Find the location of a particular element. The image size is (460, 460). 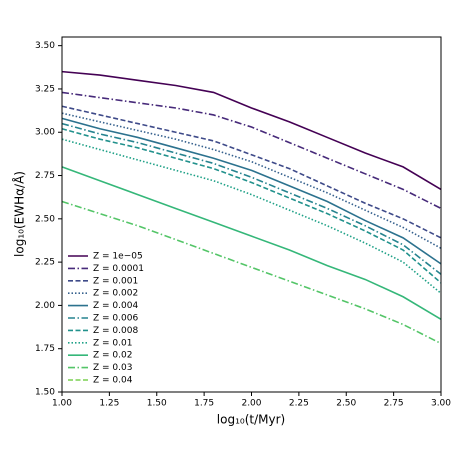

y-tick-label: 1.50 is located at coordinates (45, 393).